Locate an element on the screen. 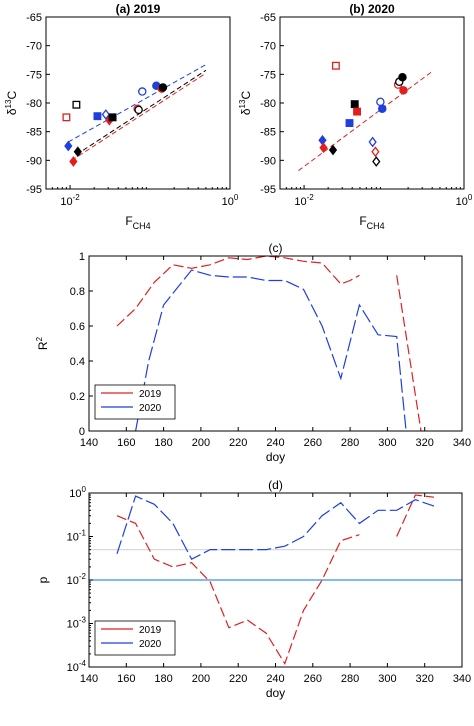 The width and height of the screenshot is (474, 726). panel-c-xtick-label: 180 is located at coordinates (163, 443).